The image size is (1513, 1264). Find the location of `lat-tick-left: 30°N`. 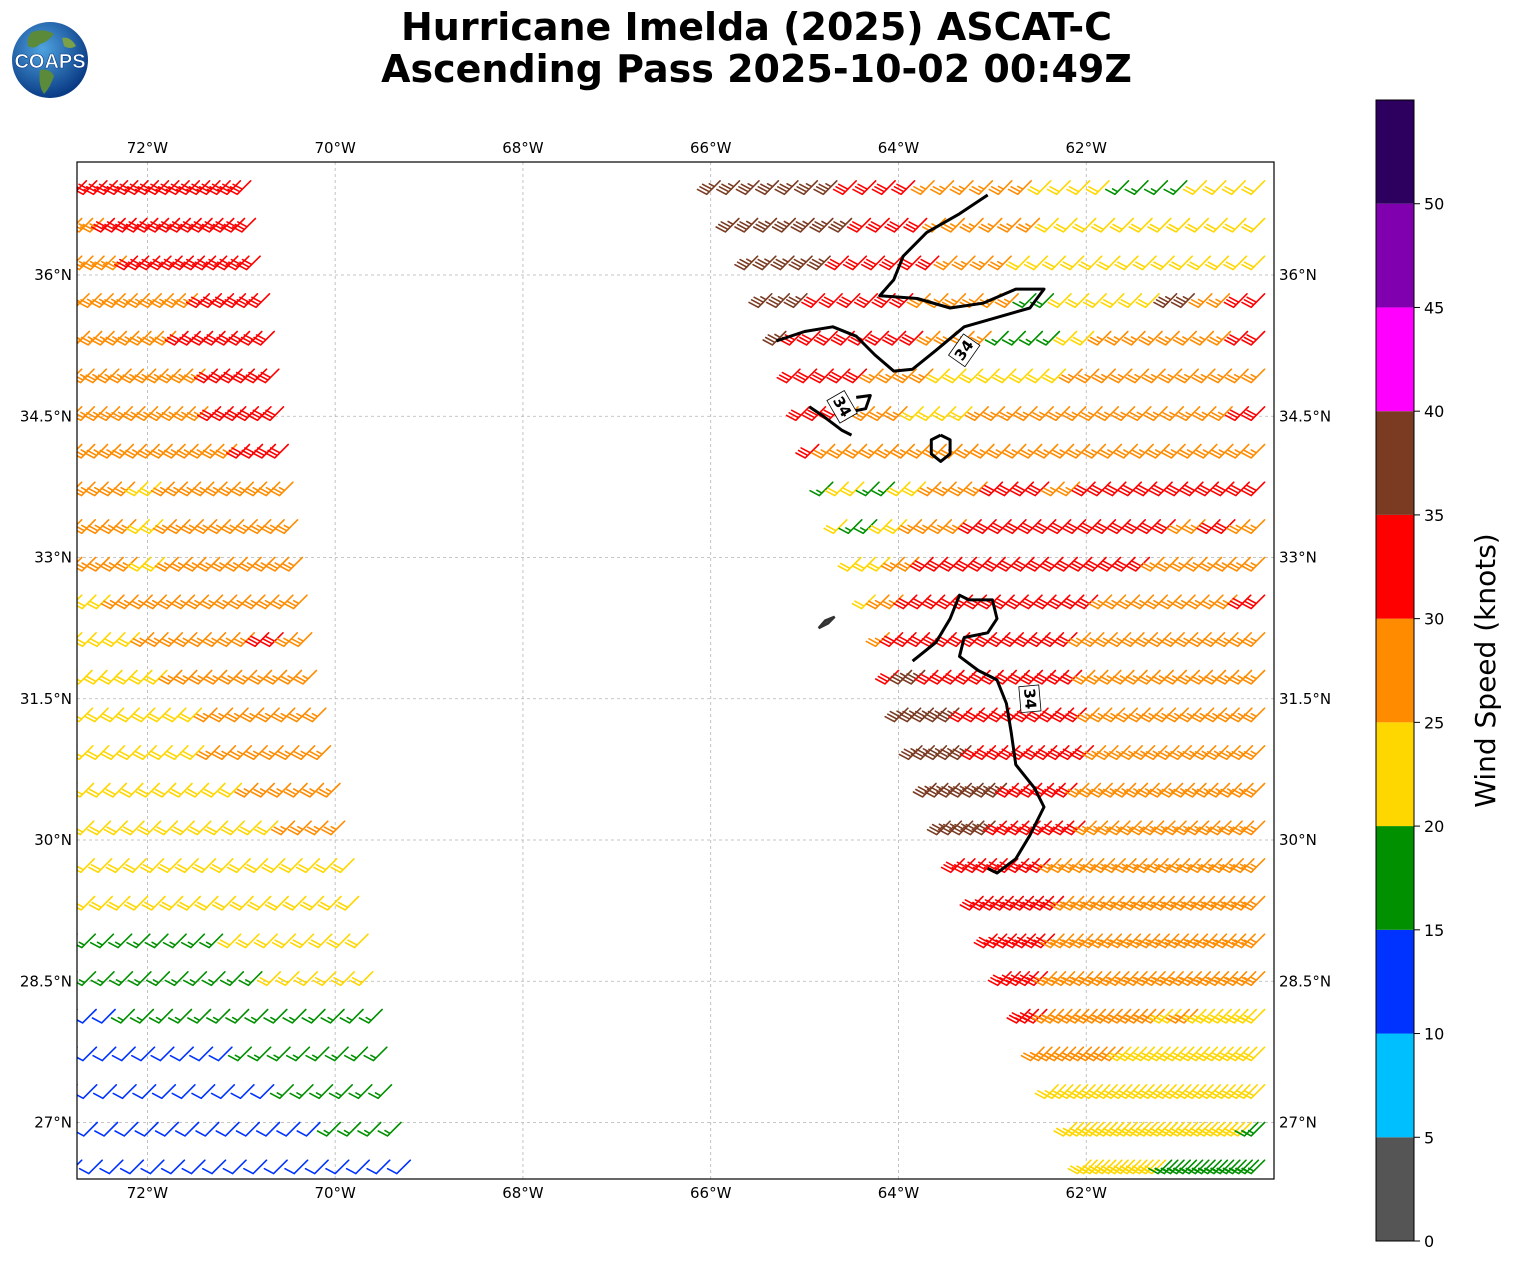

lat-tick-left: 30°N is located at coordinates (53, 840).